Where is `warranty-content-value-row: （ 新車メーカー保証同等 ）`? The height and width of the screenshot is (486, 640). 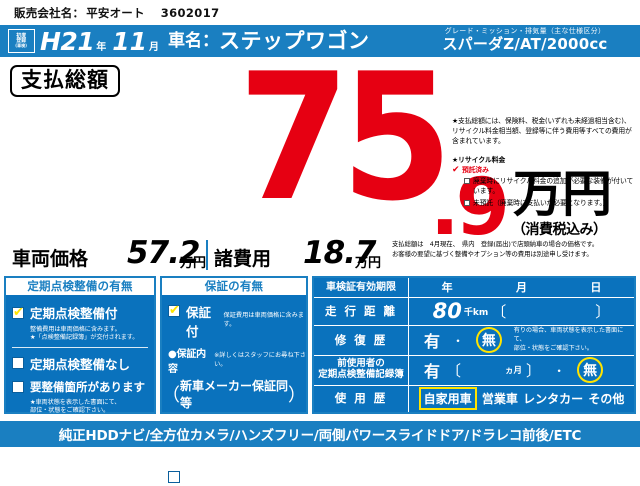 warranty-content-value-row: （ 新車メーカー保証同等 ） is located at coordinates (234, 394).